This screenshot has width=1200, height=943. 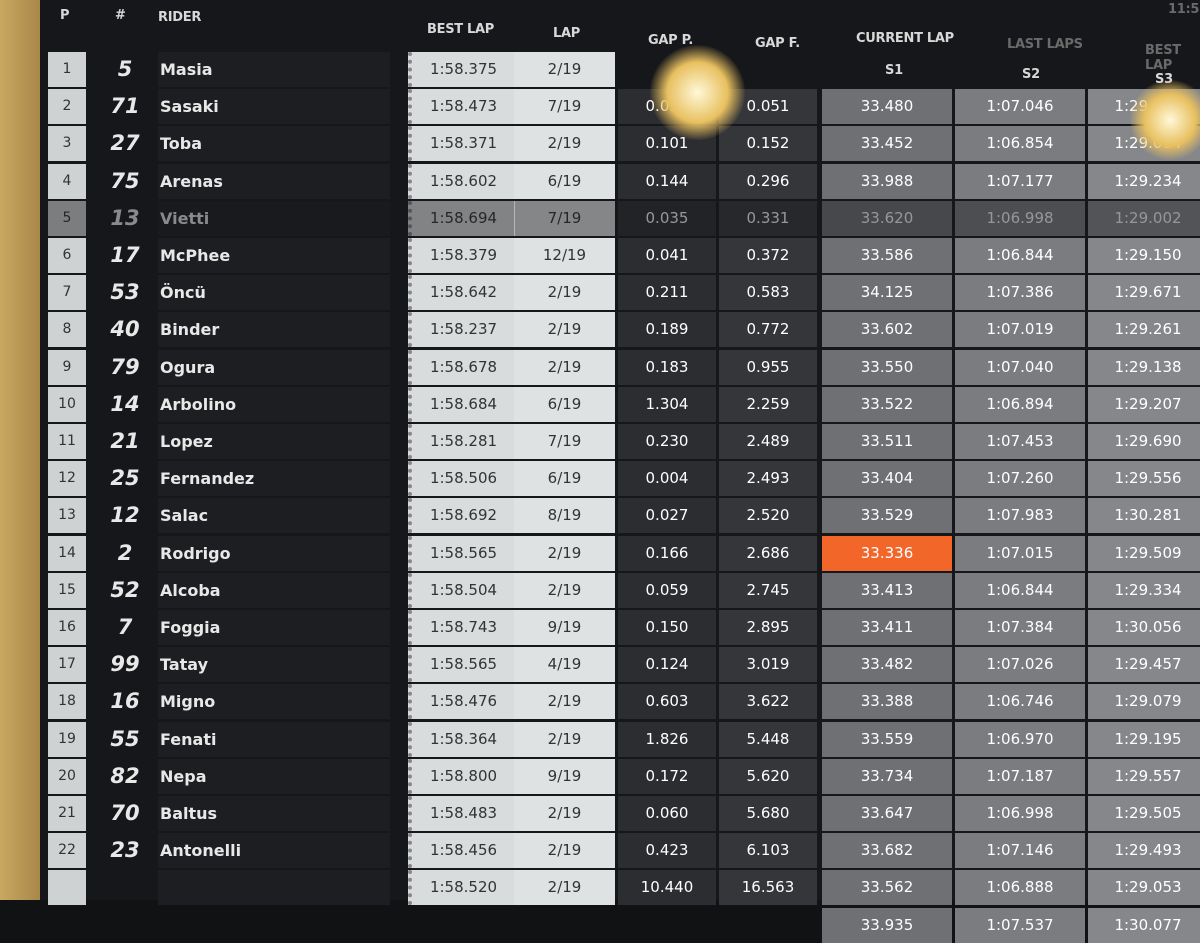 I want to click on gap-previous-cell: 1.826, so click(x=667, y=739).